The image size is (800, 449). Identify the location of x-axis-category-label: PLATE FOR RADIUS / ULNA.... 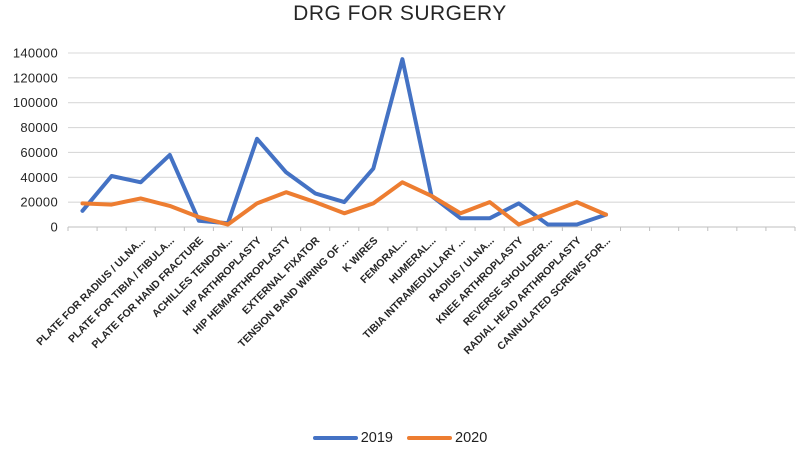
(91, 292).